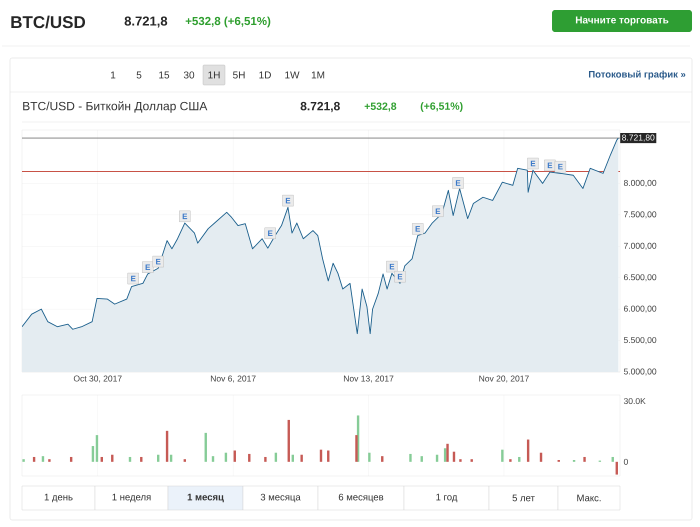 The image size is (700, 527). Describe the element at coordinates (504, 379) in the screenshot. I see `x-tick-label: Nov 20, 2017` at that location.